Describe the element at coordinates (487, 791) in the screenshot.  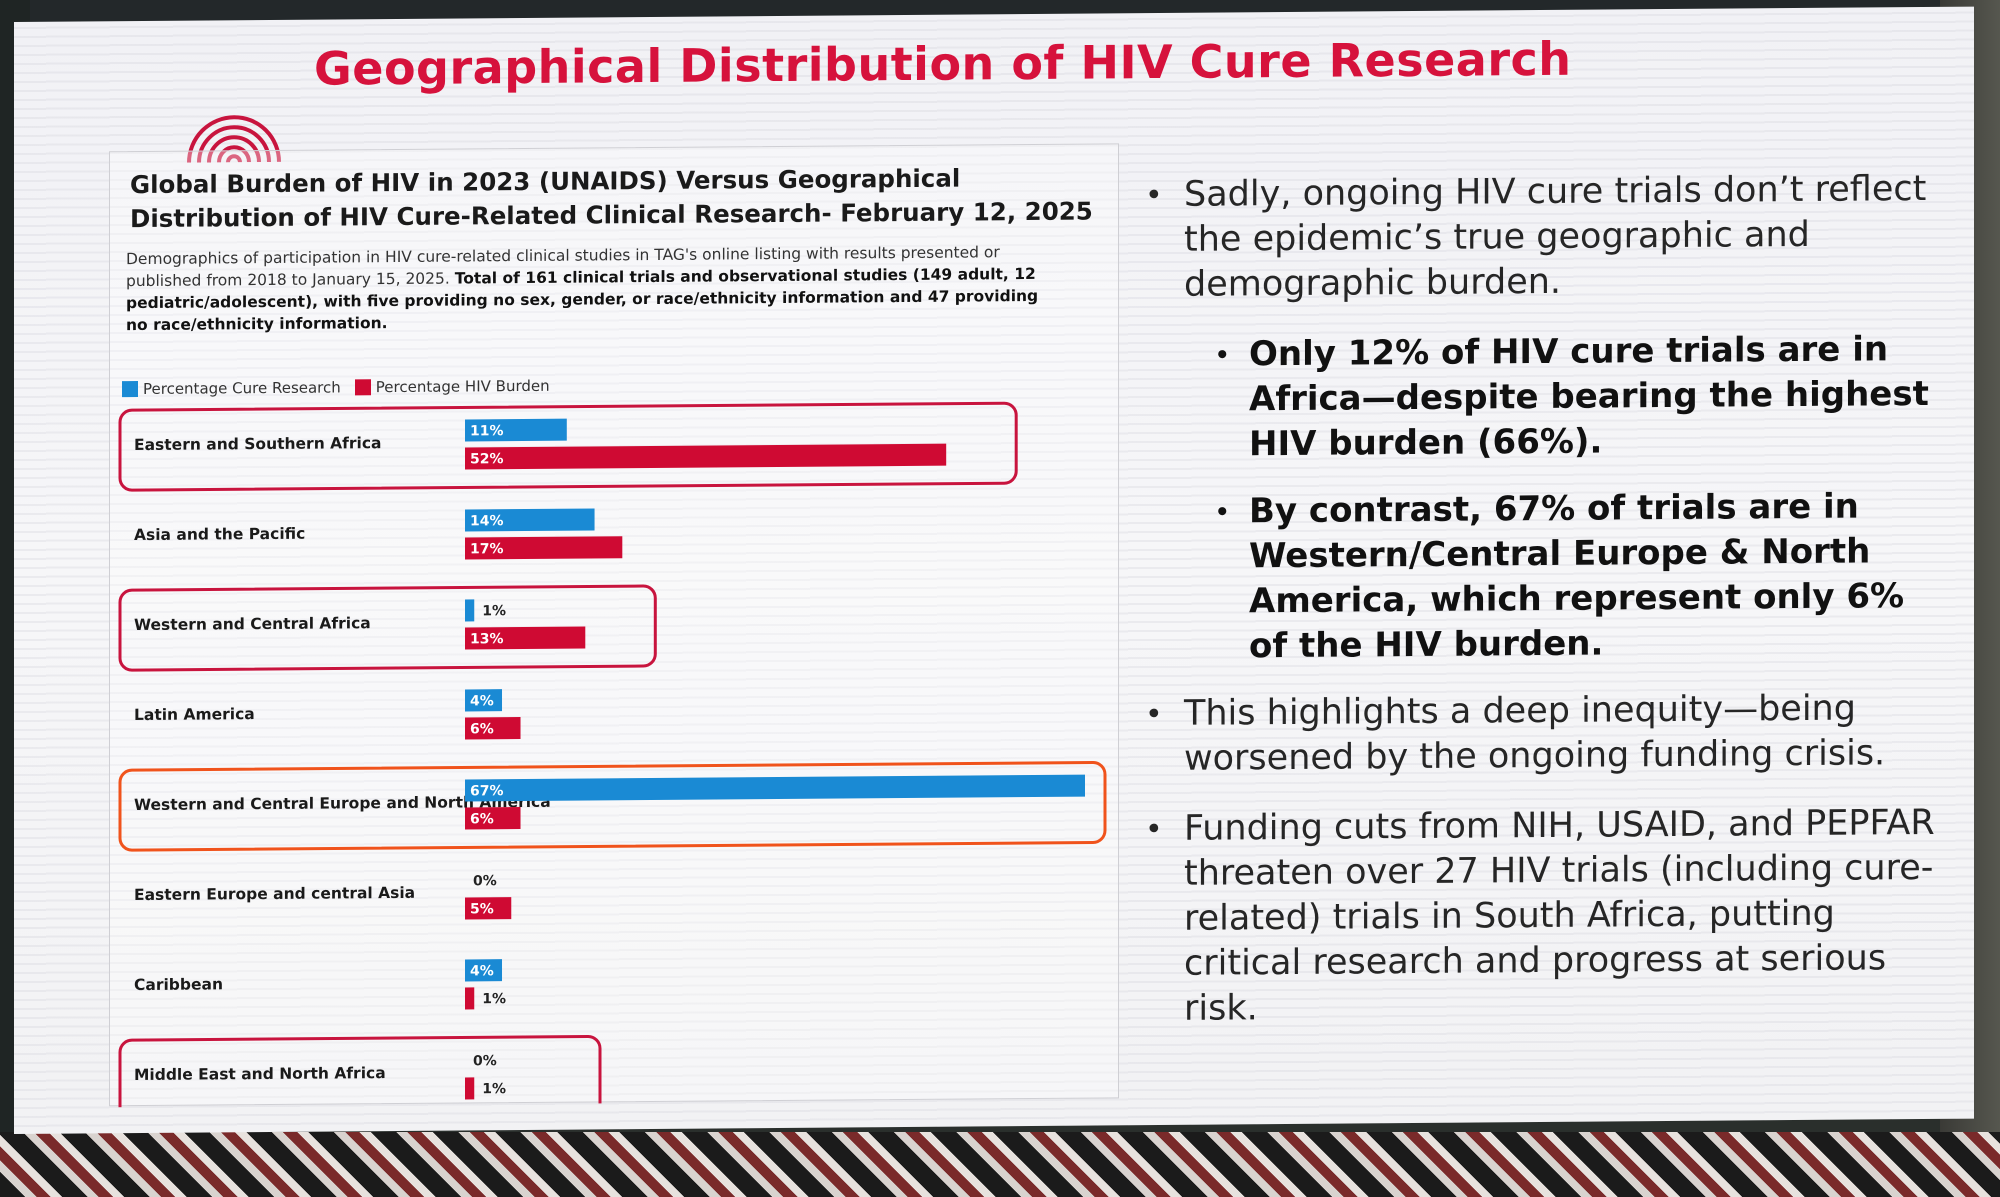
I see `data-label-cure-research-western-and-central-europe-and-north-america: 67%` at that location.